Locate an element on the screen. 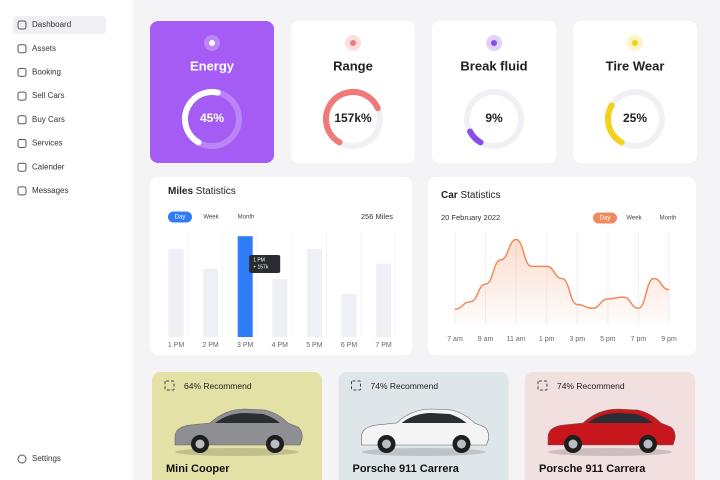  panel-title: Car Statistics is located at coordinates (470, 195).